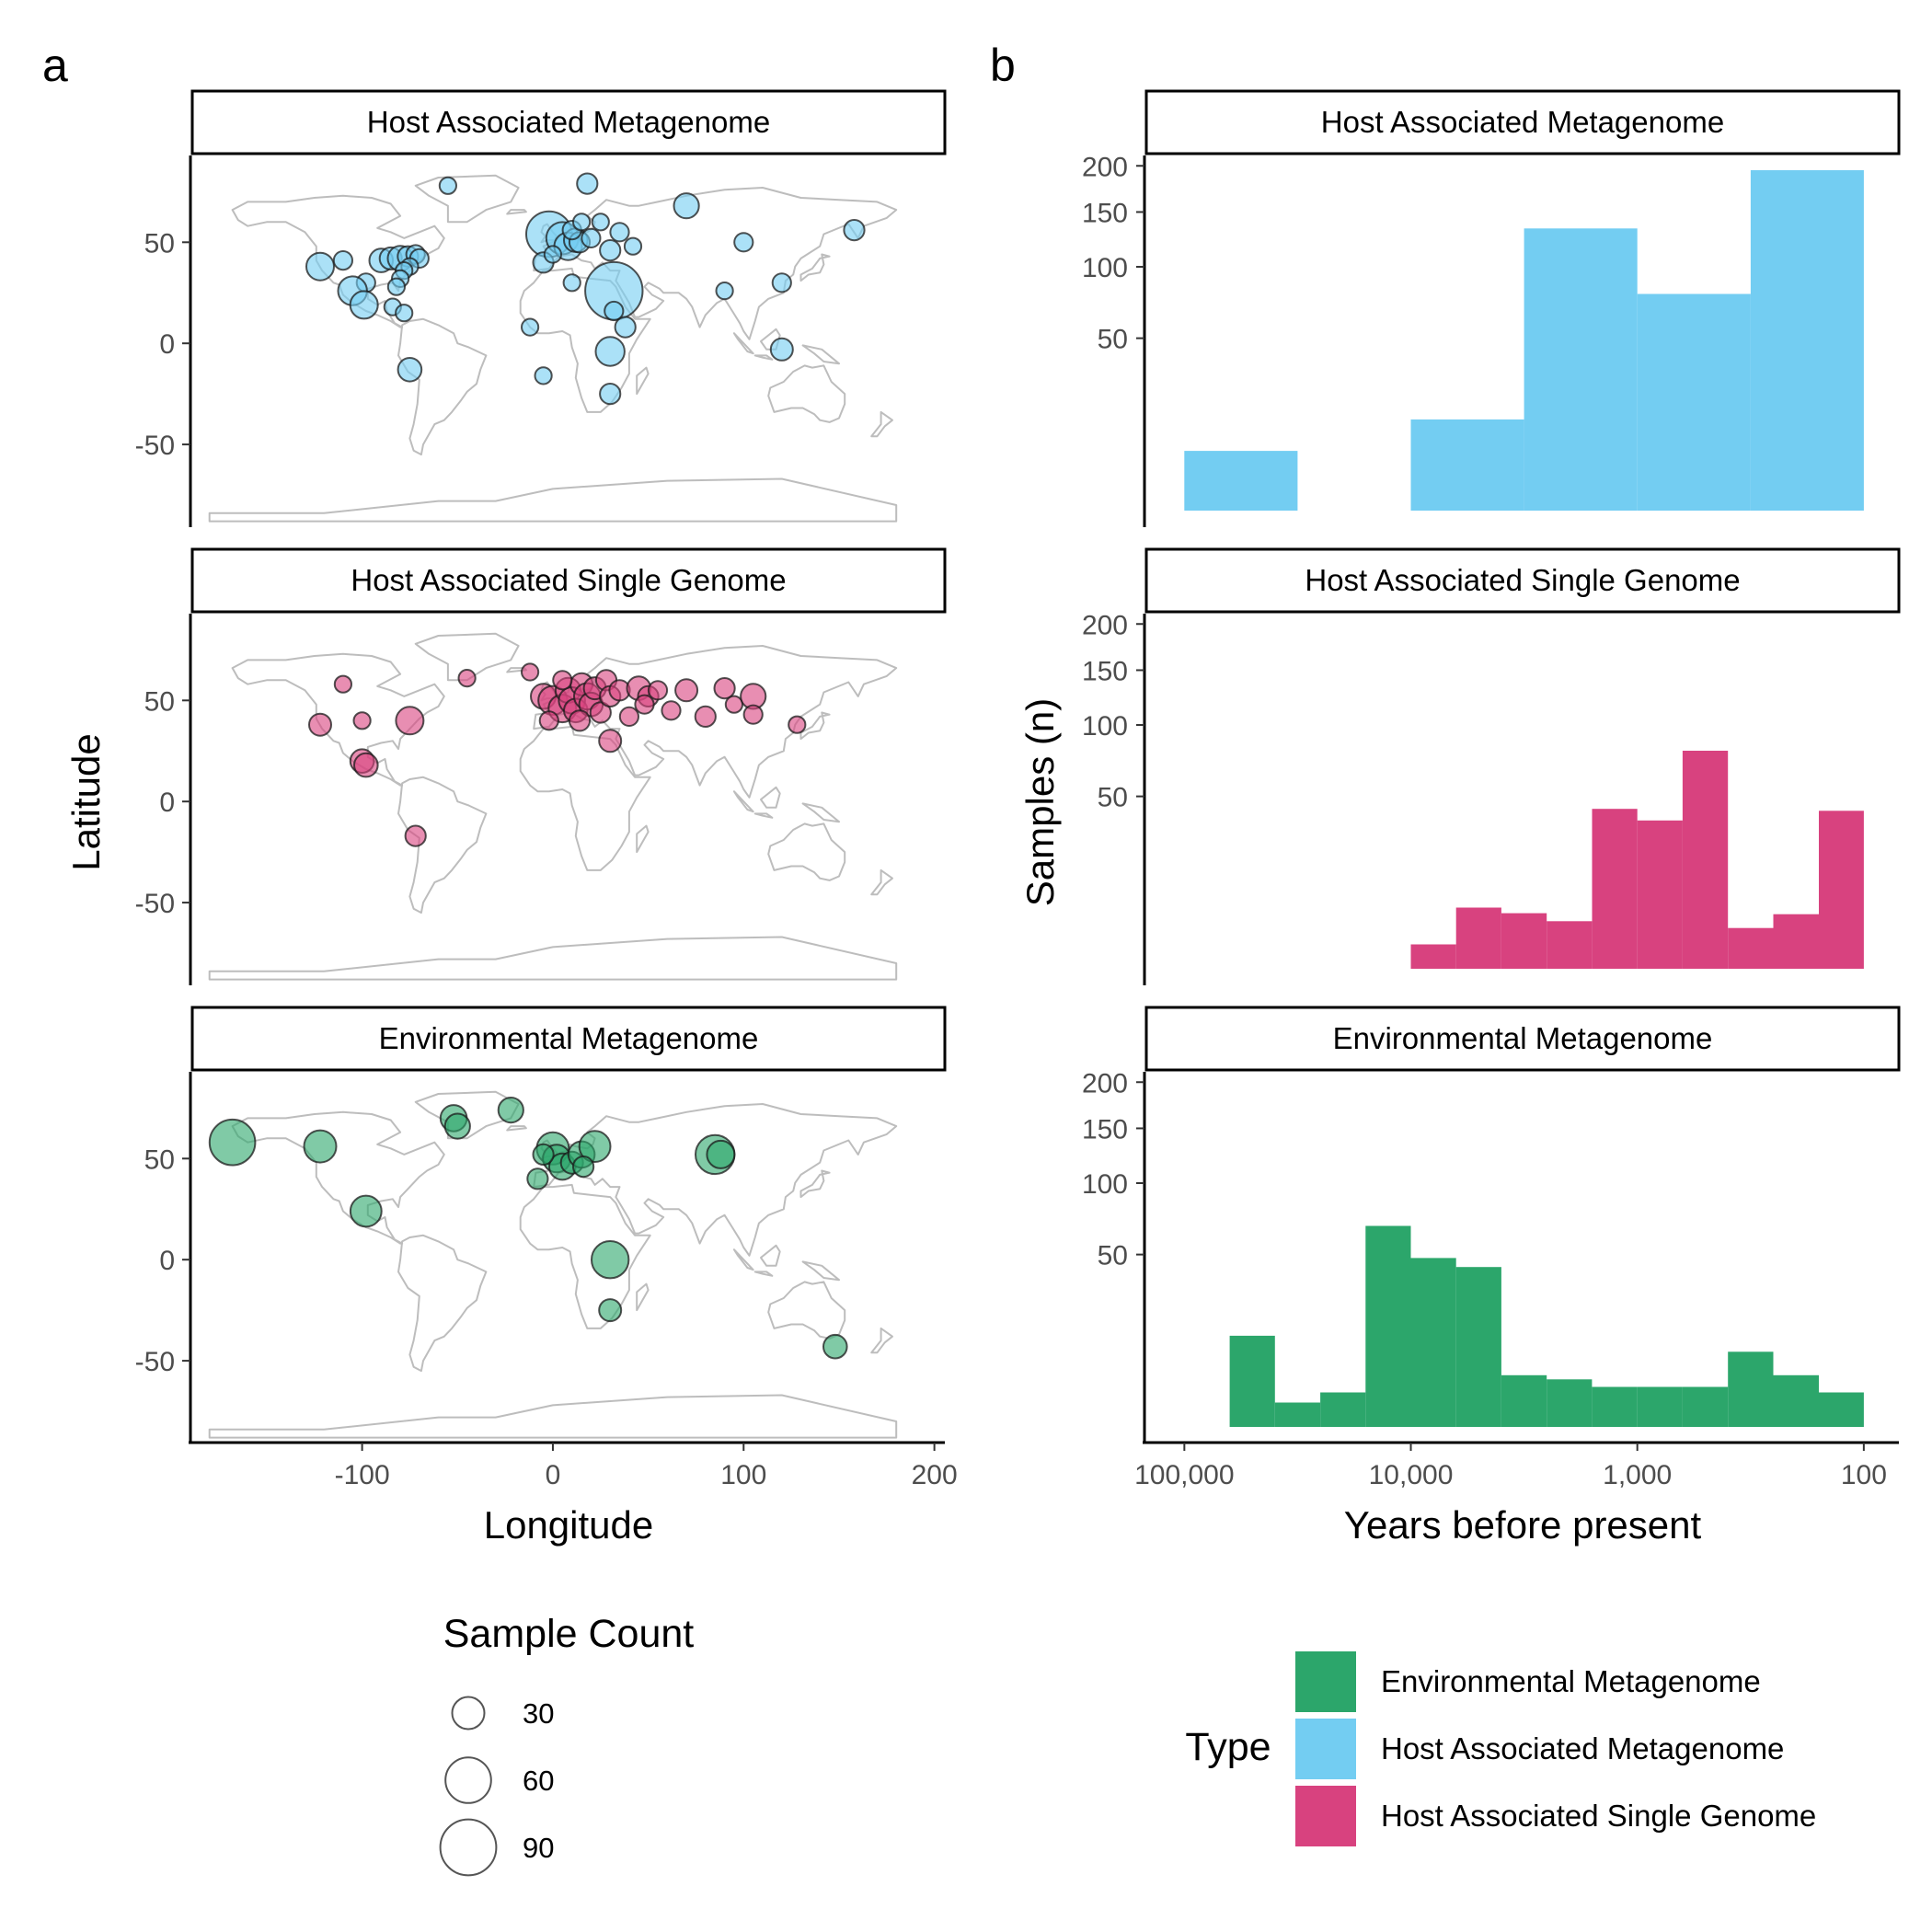 The image size is (1932, 1932). I want to click on y-tick-label: -50, so click(155, 1362).